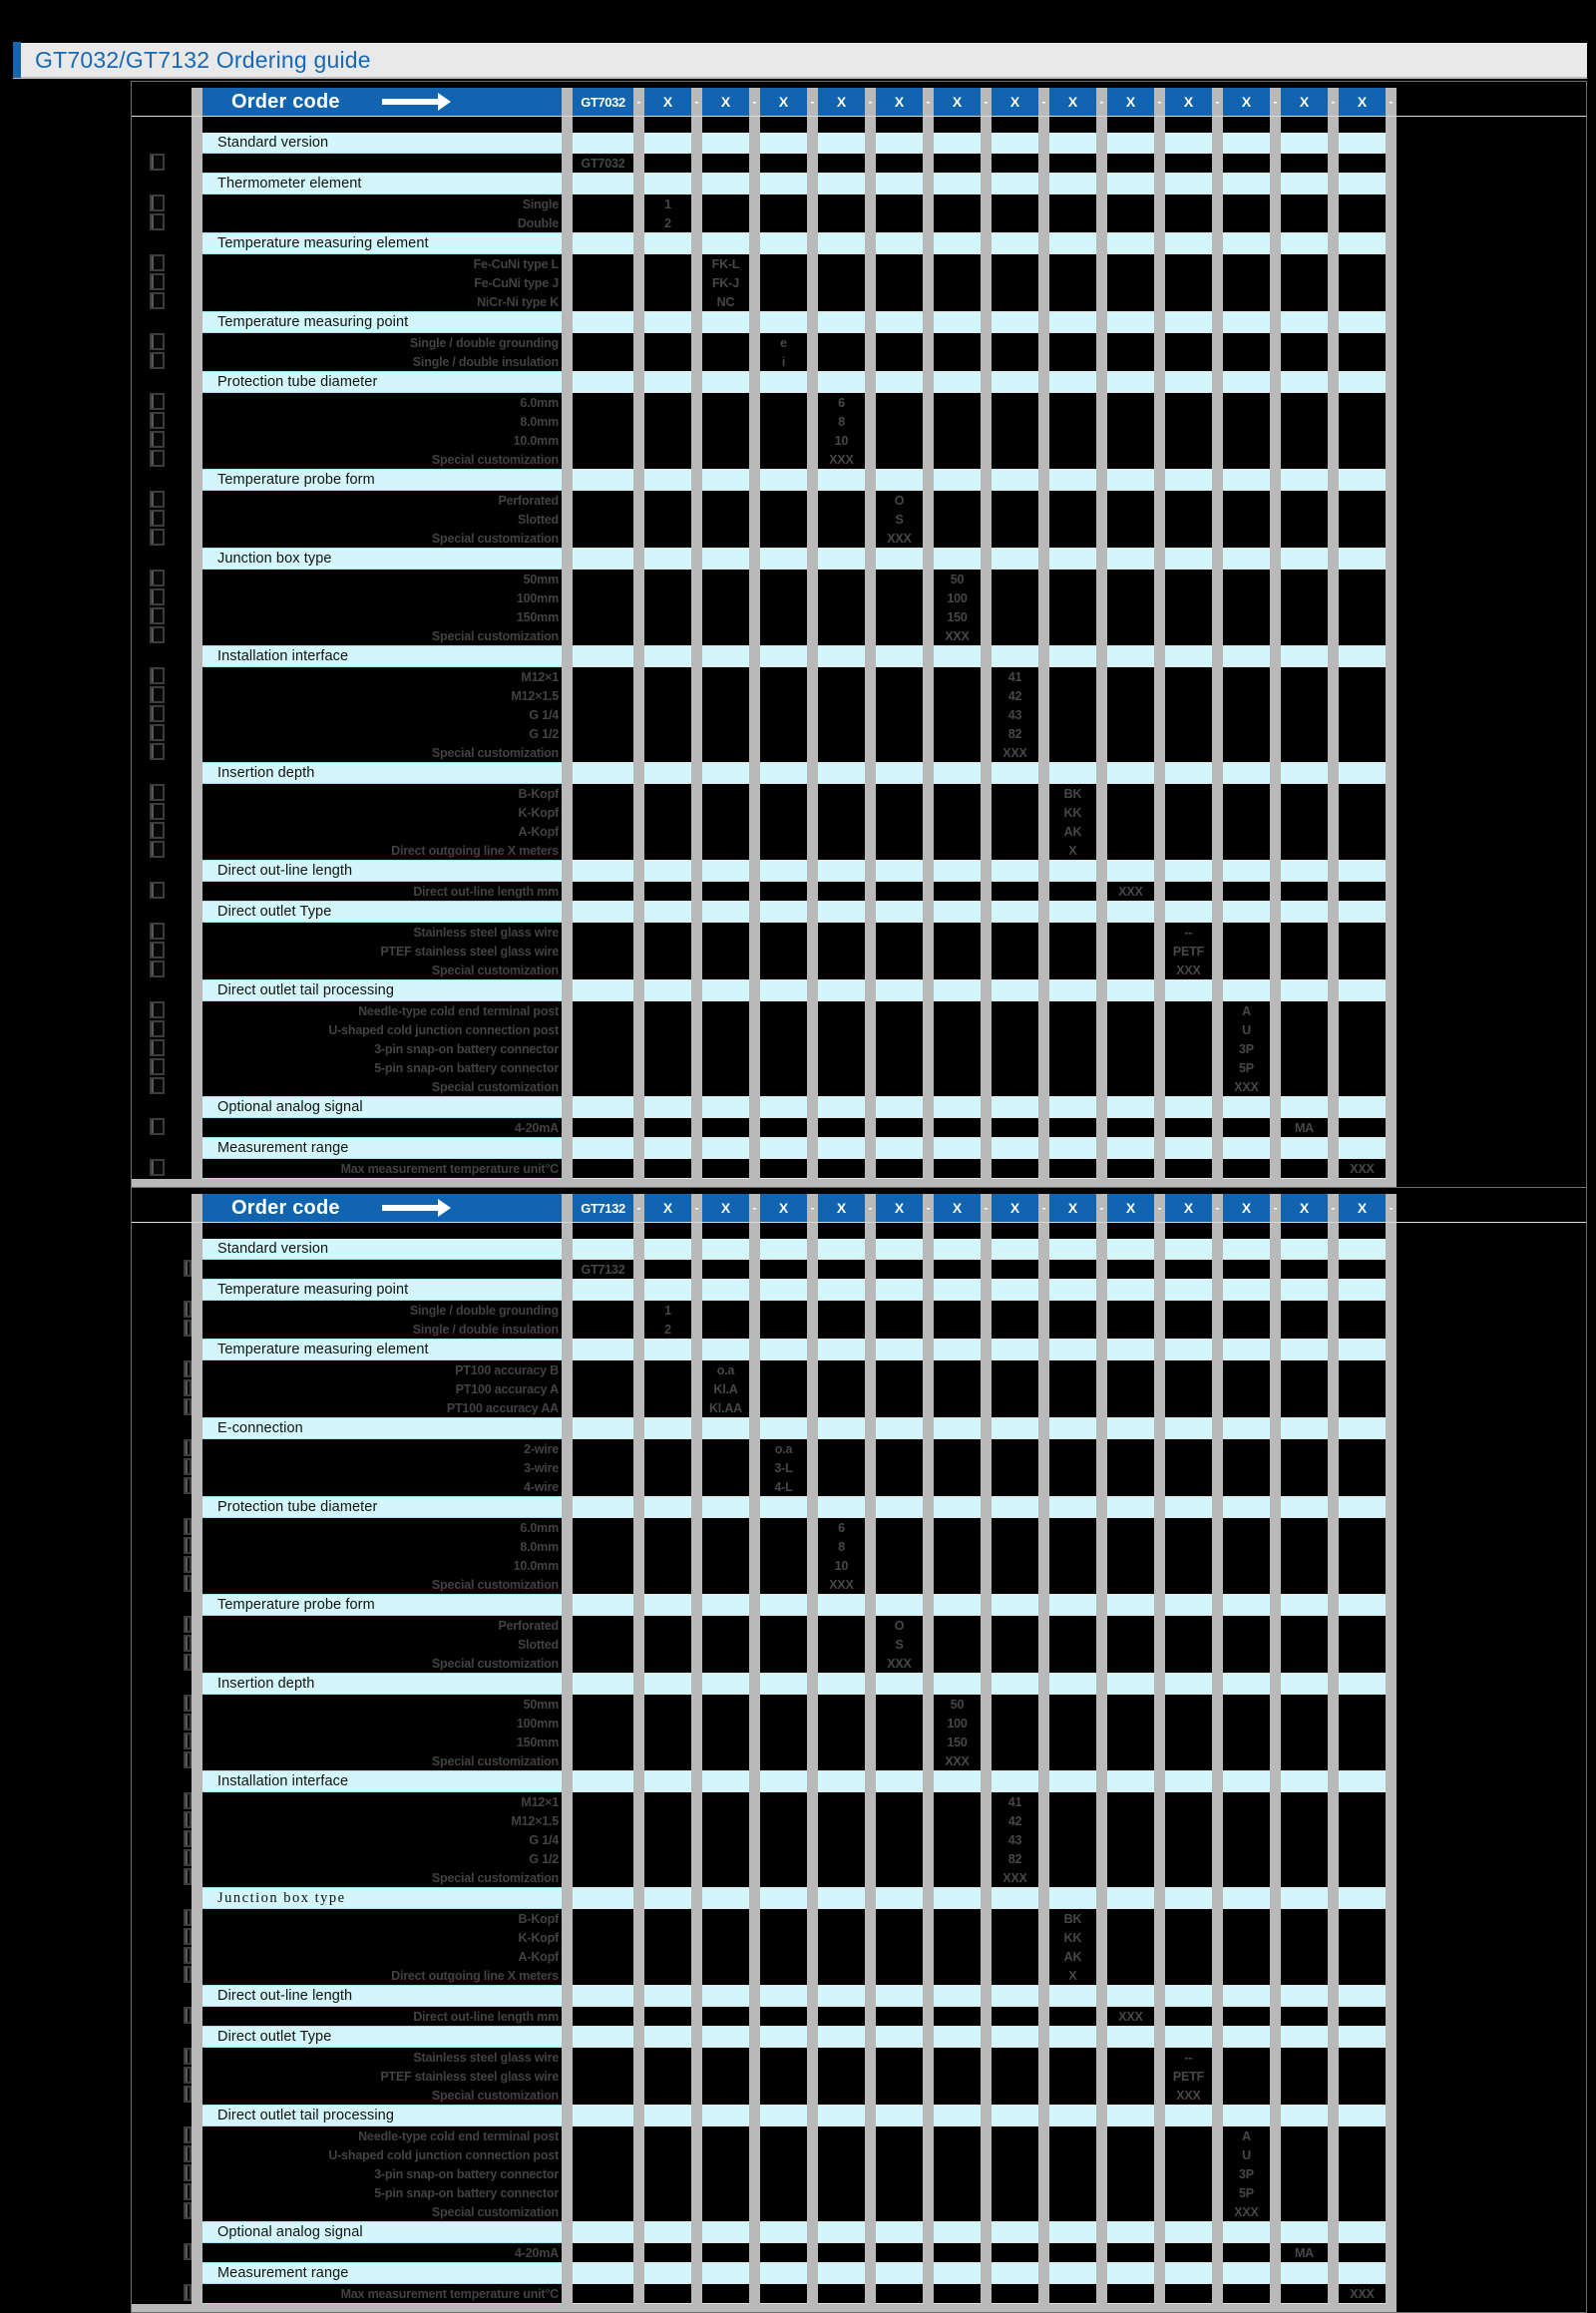 The width and height of the screenshot is (1596, 2313). What do you see at coordinates (725, 1407) in the screenshot?
I see `option-code: Kl.AA` at bounding box center [725, 1407].